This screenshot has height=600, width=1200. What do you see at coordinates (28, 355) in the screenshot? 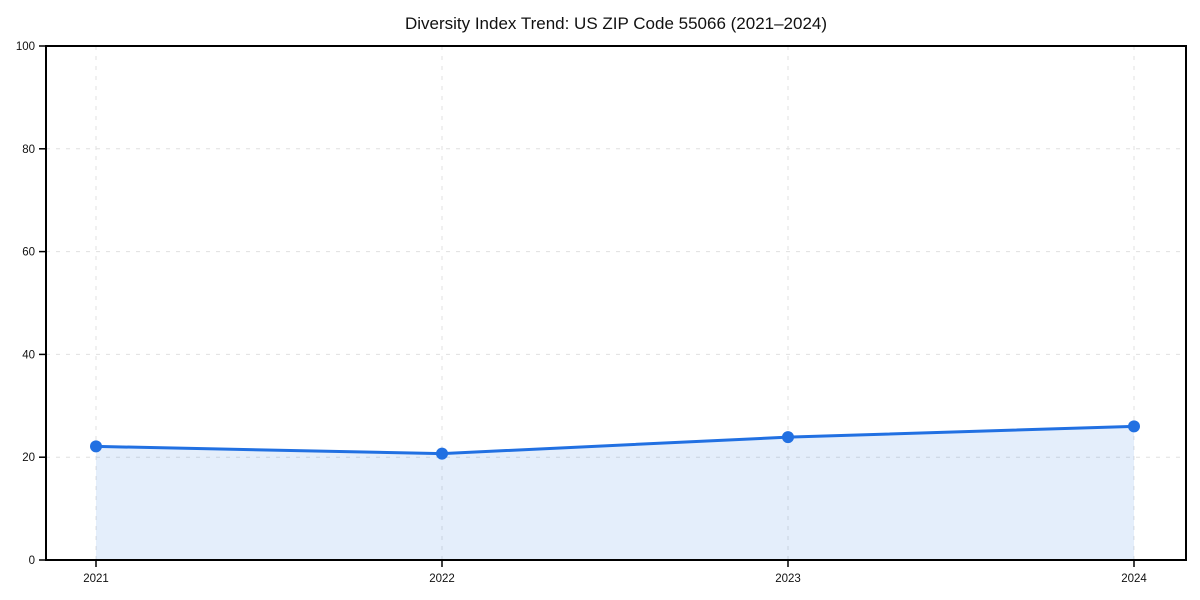
I see `y-tick-label: 40` at bounding box center [28, 355].